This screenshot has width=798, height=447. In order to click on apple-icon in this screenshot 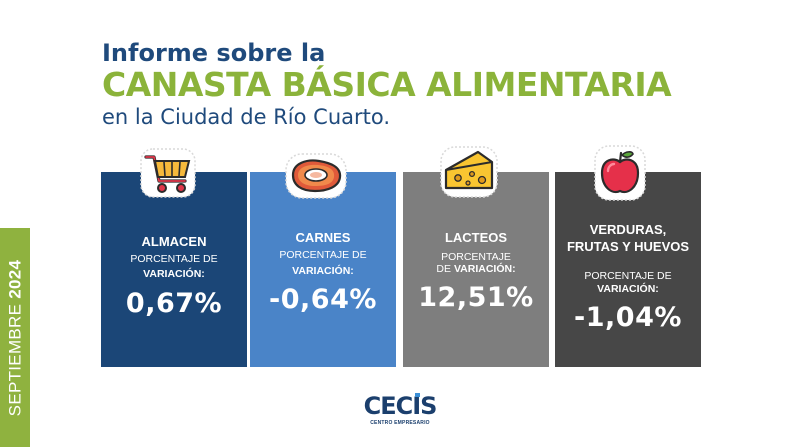, I will do `click(620, 173)`.